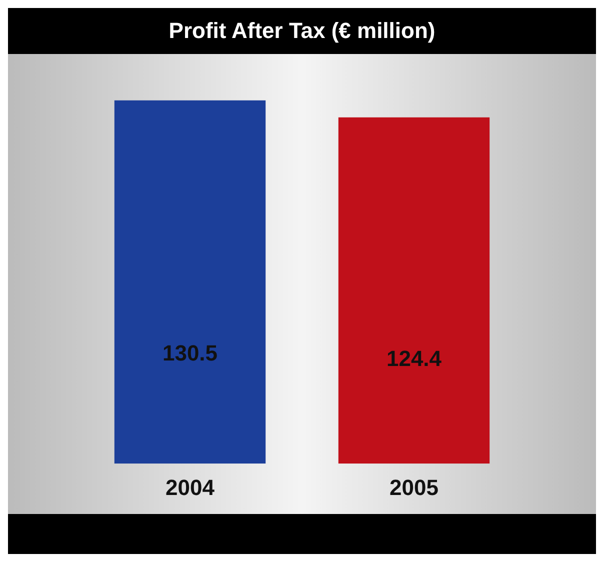  I want to click on data-label: 130.5, so click(190, 353).